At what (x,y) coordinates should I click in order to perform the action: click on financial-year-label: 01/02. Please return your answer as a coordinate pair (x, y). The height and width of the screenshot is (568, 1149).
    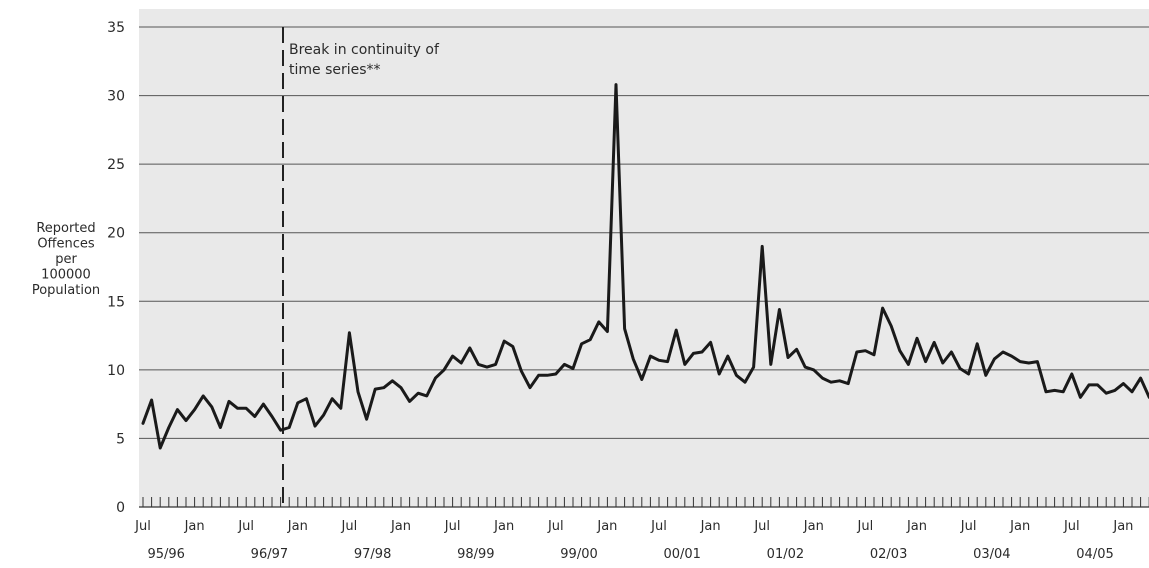
    Looking at the image, I should click on (785, 554).